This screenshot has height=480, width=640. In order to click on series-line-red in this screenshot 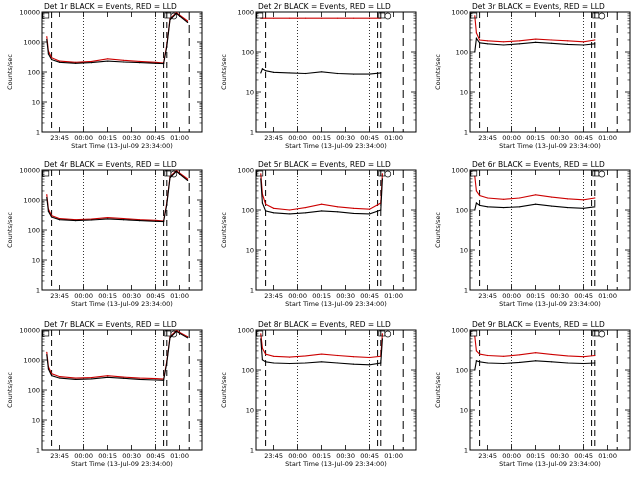, I will do `click(534, 29)`.